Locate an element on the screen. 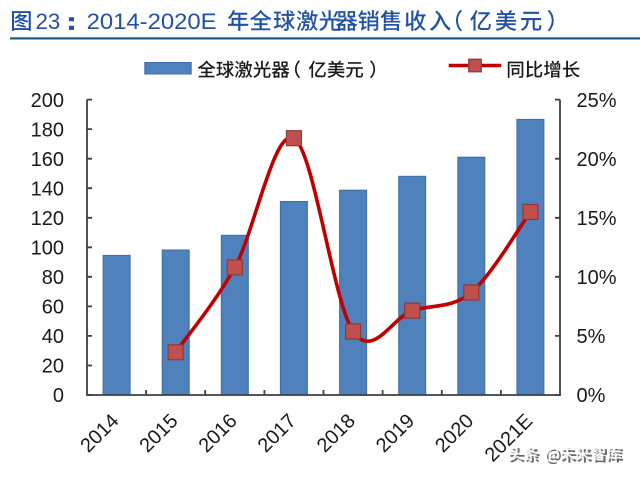  svg-text: 160 is located at coordinates (47, 160).